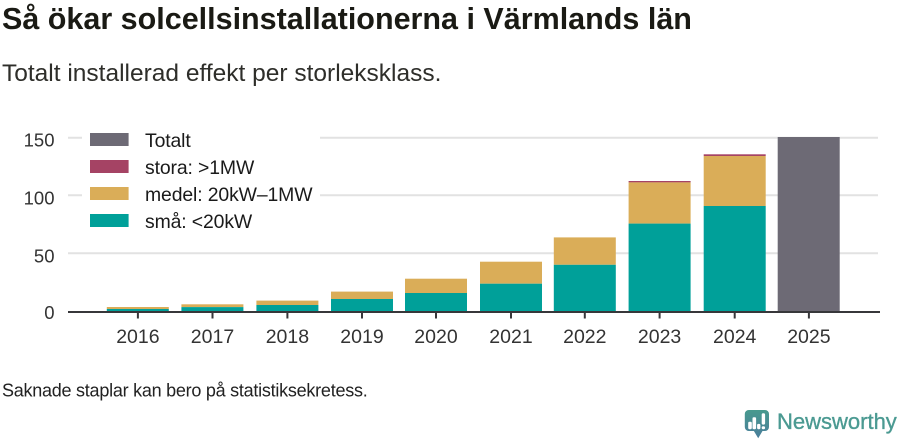 This screenshot has width=900, height=439. I want to click on svg-text: 150, so click(39, 140).